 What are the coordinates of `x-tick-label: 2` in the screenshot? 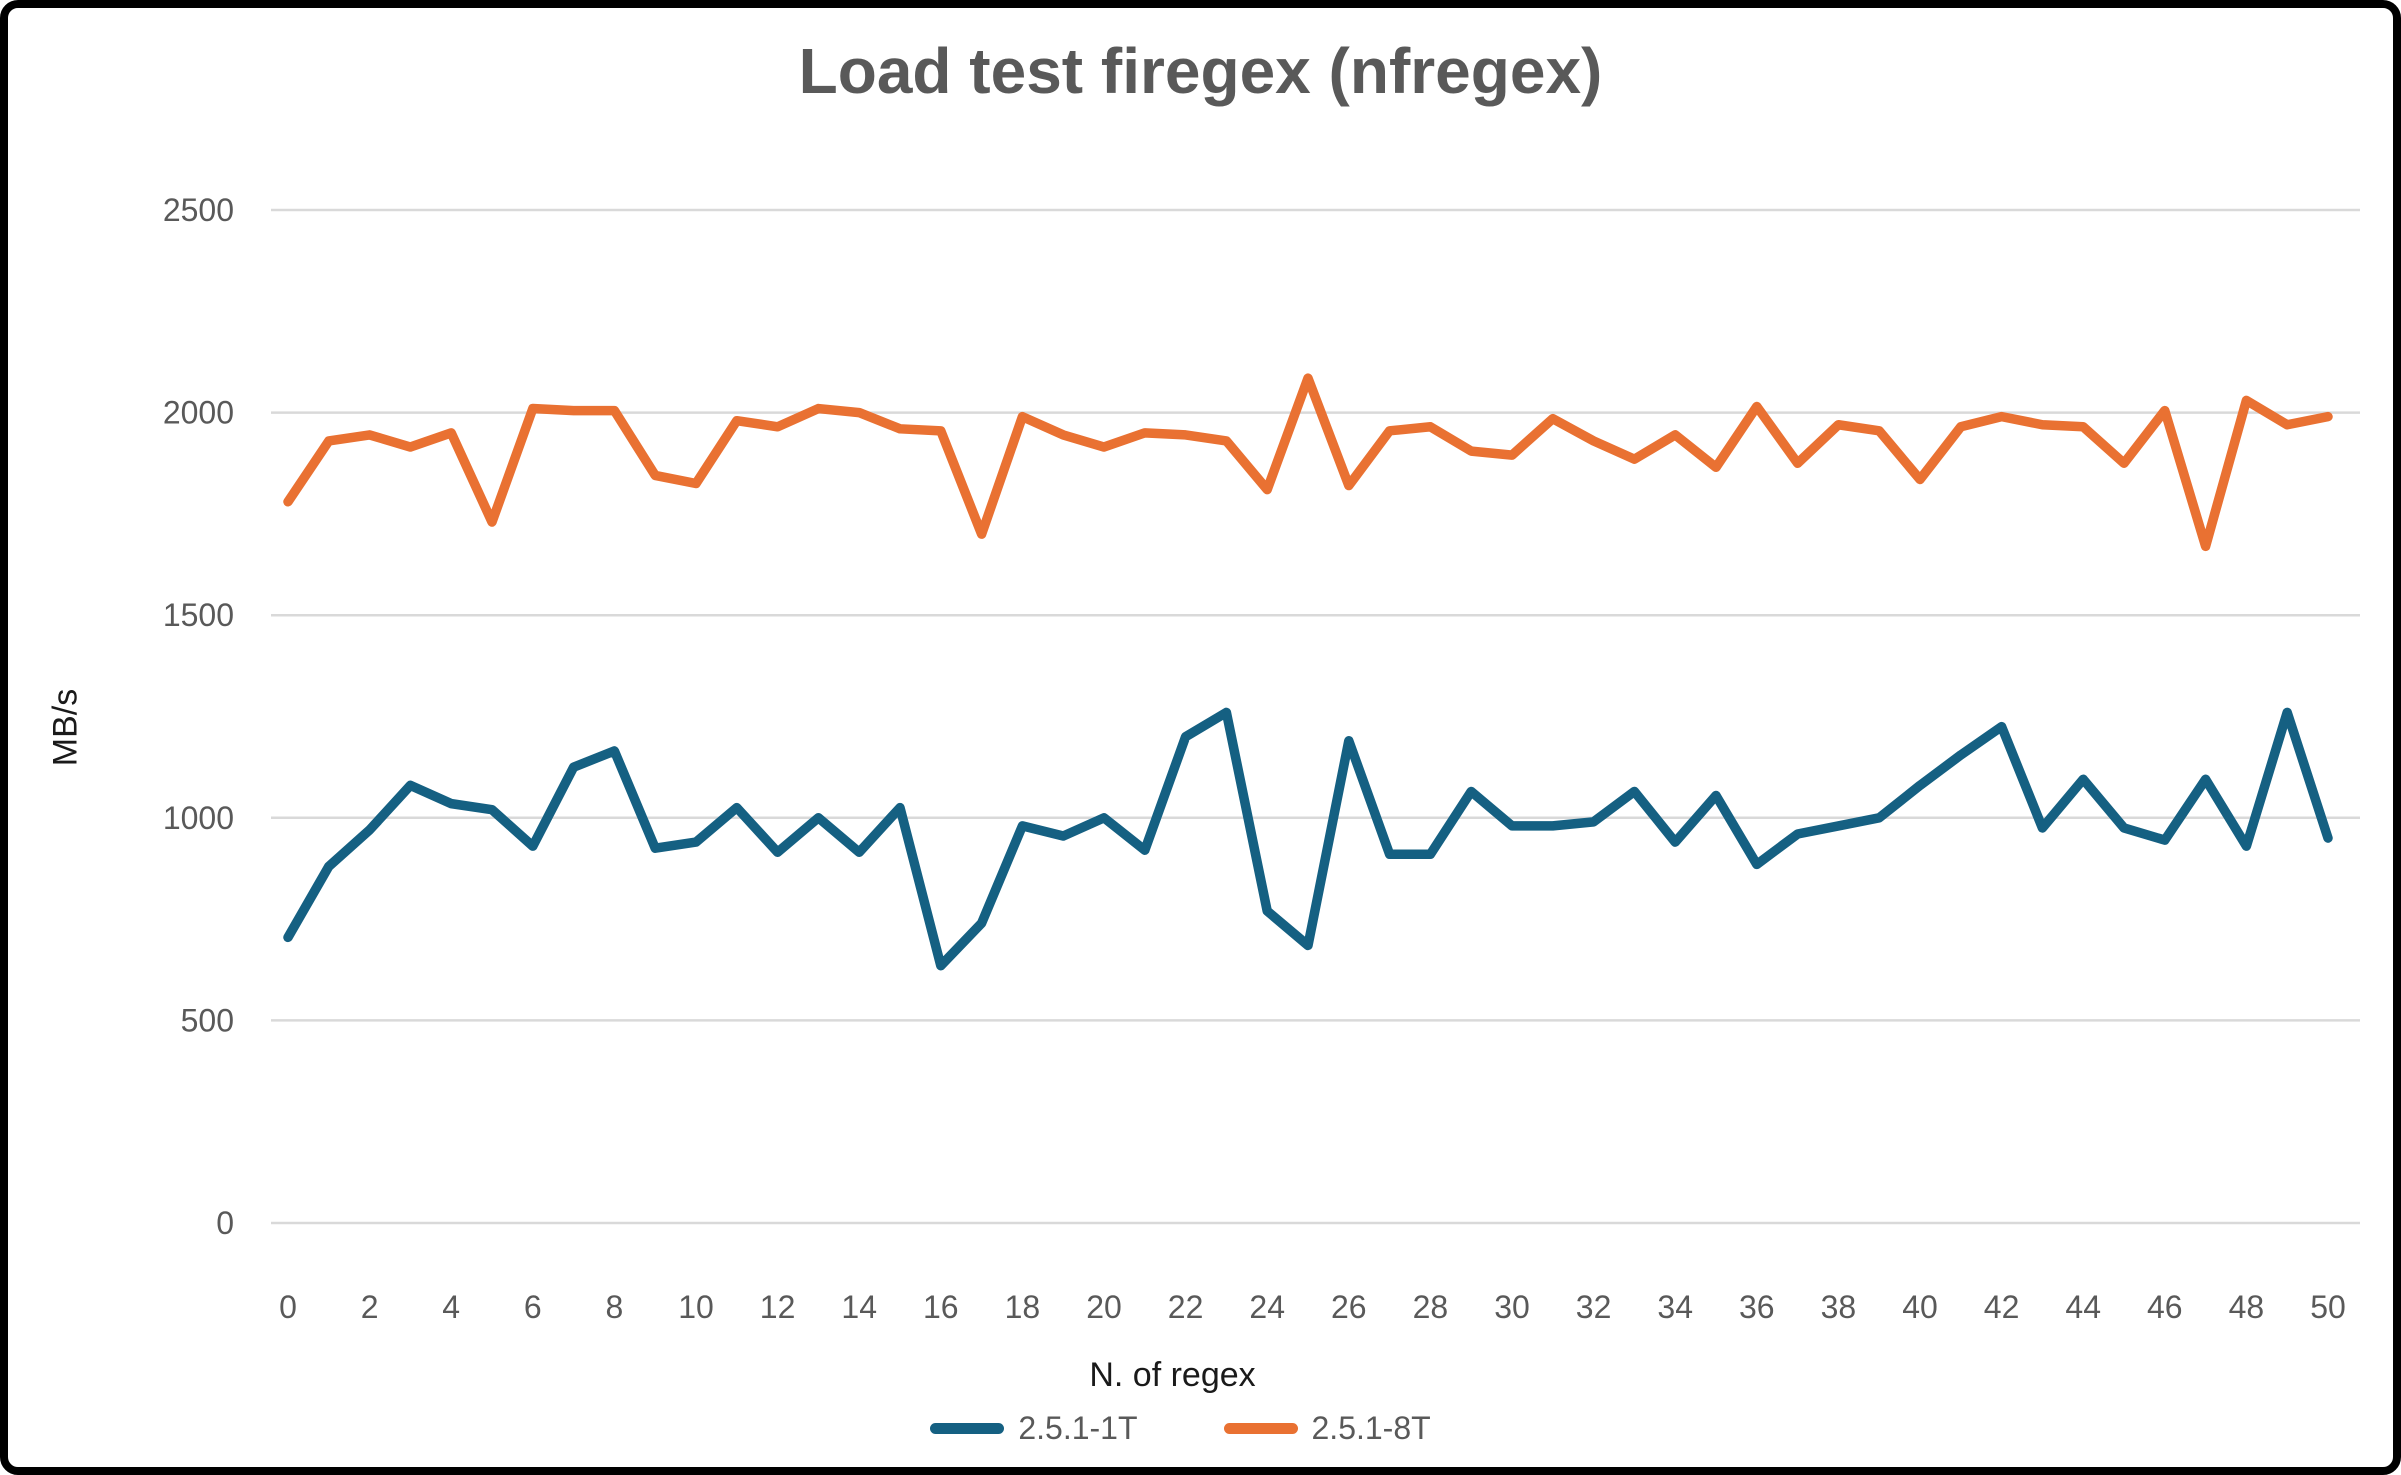 It's located at (370, 1307).